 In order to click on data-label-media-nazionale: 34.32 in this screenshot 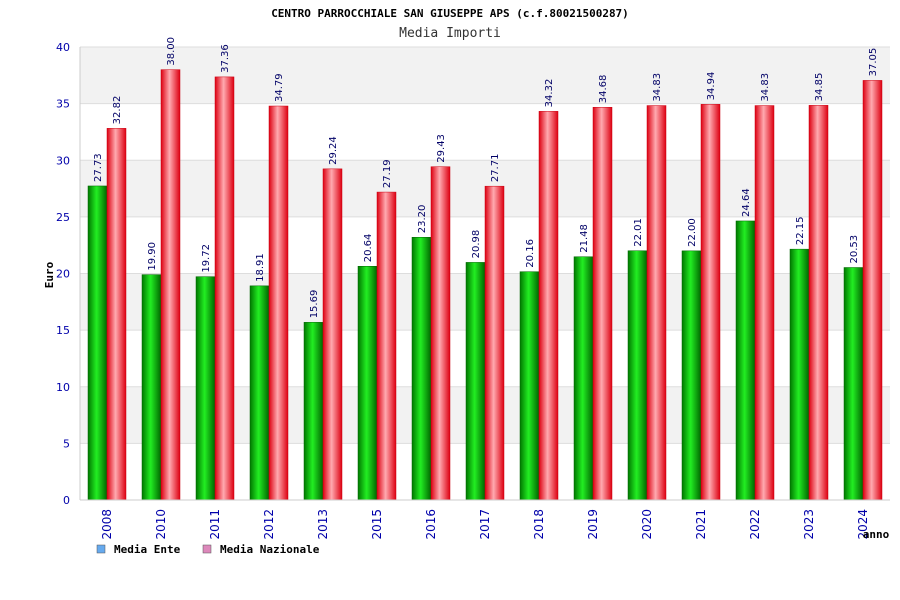, I will do `click(549, 93)`.